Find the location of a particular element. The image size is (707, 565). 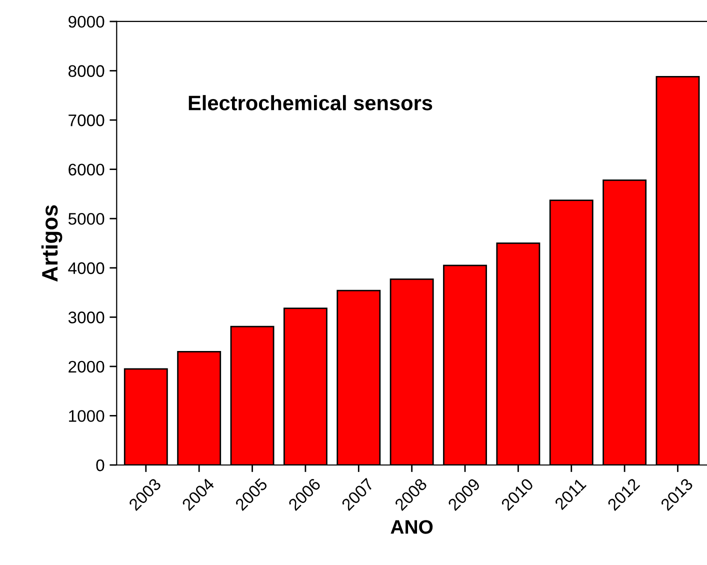

y-tick-label: 0 is located at coordinates (100, 465).